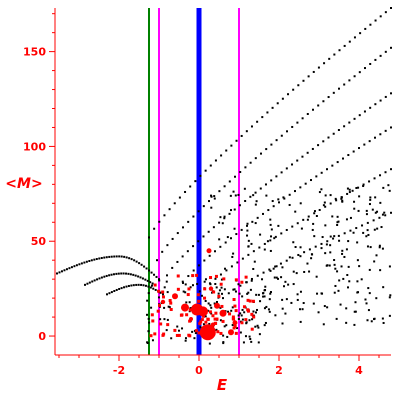  What do you see at coordinates (42, 336) in the screenshot?
I see `y-tick-label: 0` at bounding box center [42, 336].